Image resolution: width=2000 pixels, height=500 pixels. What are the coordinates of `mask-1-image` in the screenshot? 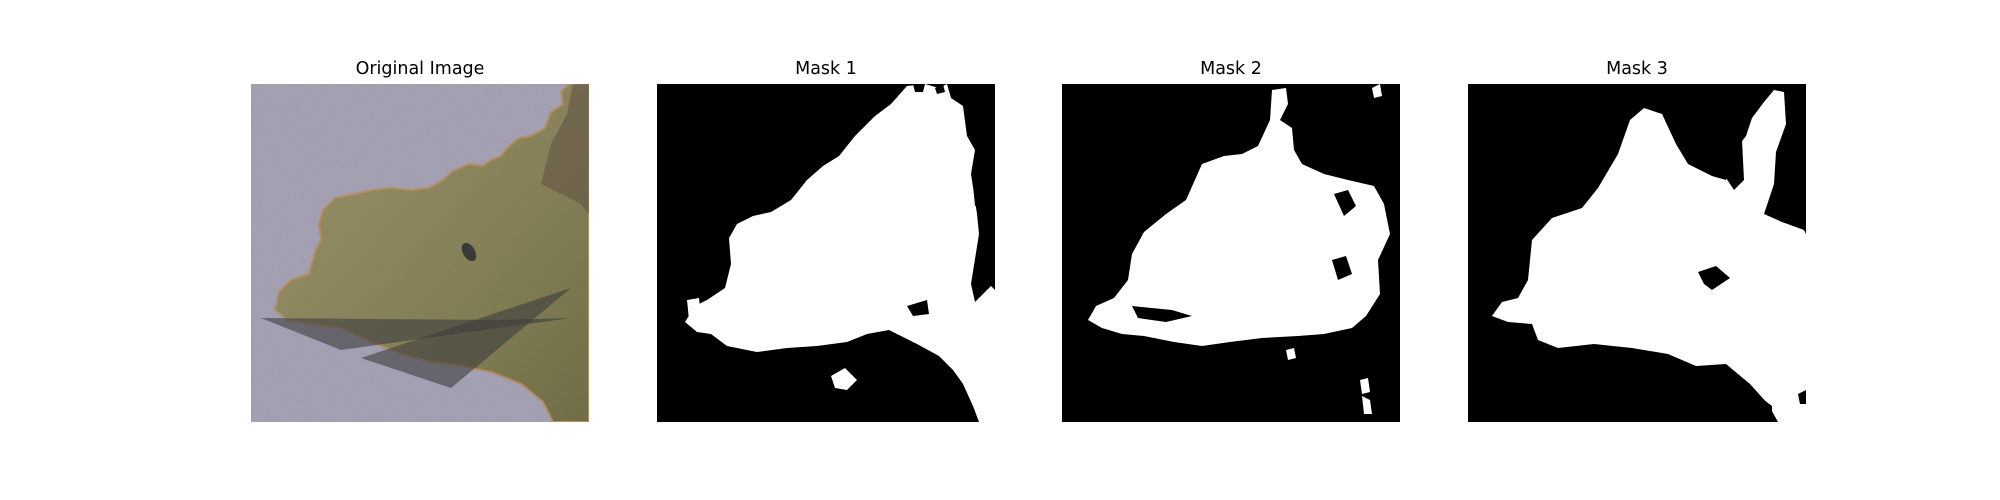 It's located at (826, 253).